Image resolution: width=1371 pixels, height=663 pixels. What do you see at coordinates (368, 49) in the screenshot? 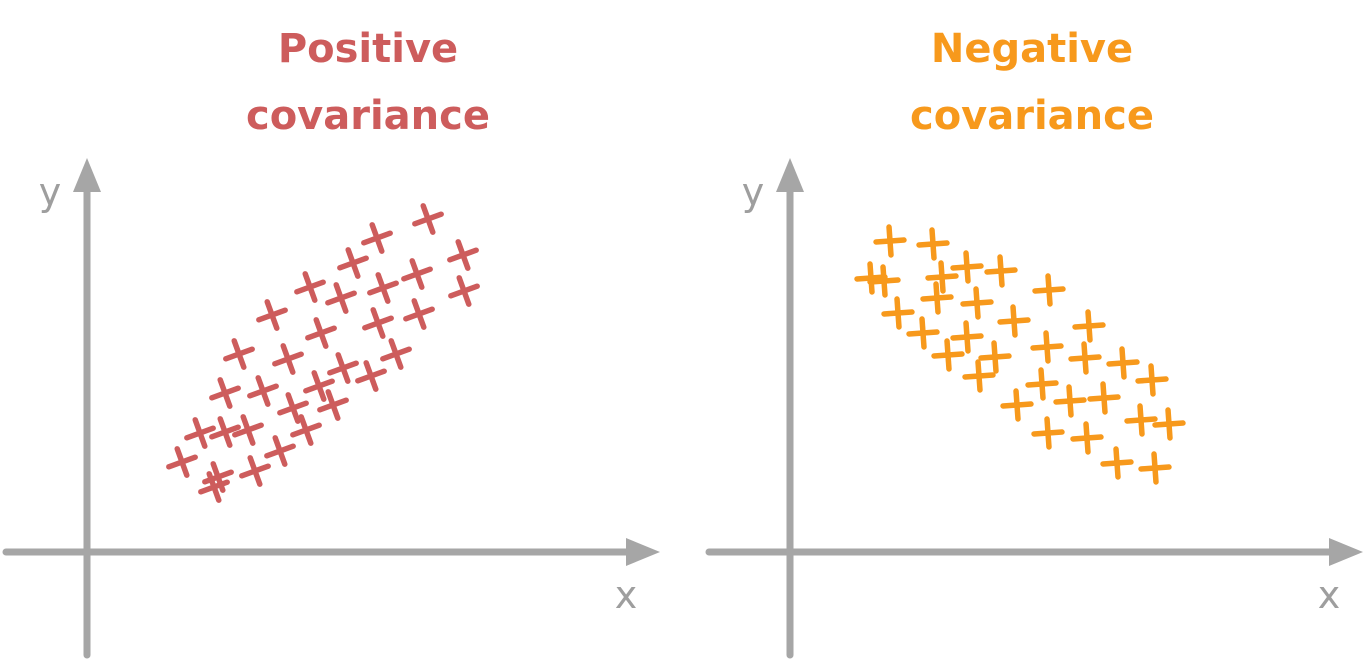
I see `panel-title-line-1: Positive` at bounding box center [368, 49].